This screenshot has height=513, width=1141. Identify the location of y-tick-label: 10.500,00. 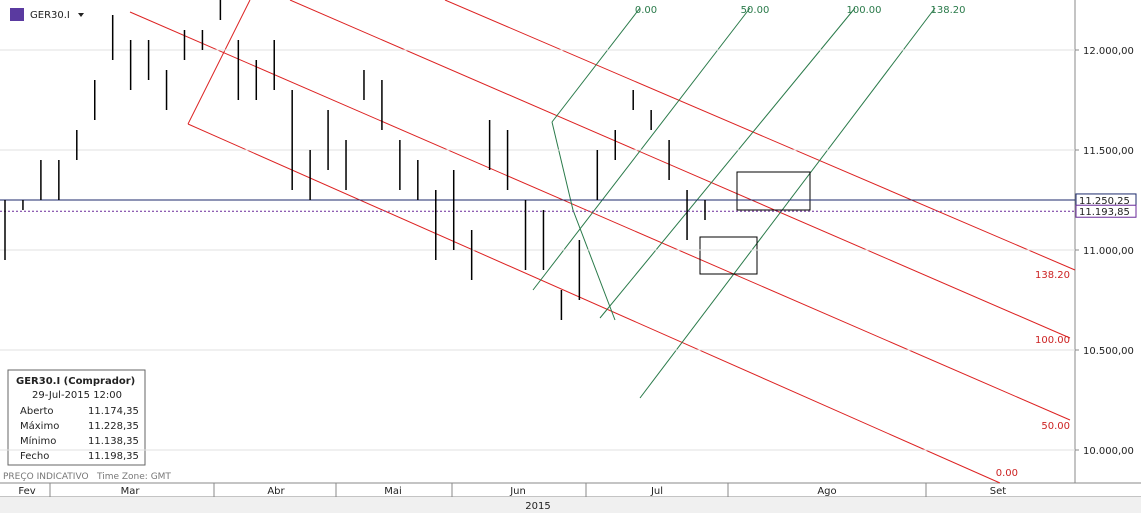
(1108, 351).